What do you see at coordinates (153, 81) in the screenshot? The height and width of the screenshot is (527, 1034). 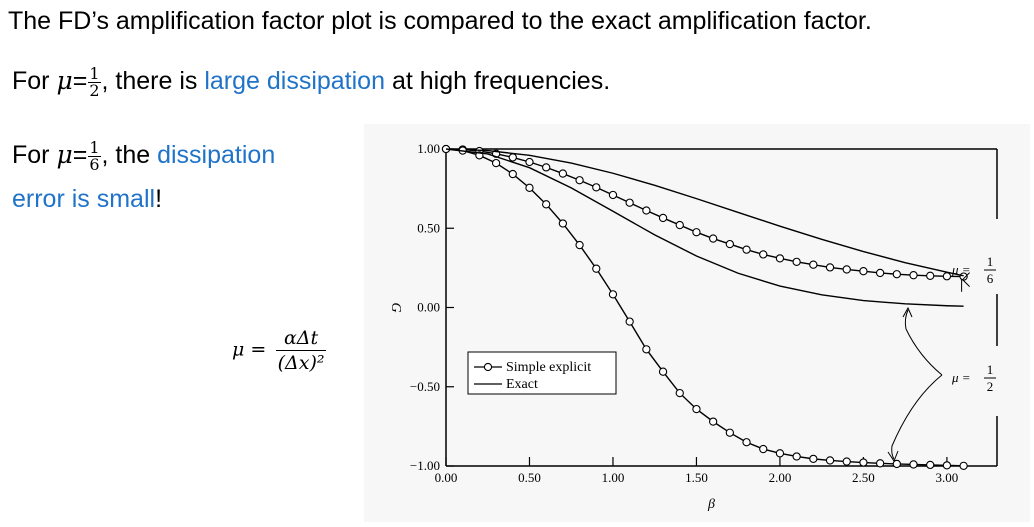 I see `line1-mid: , there is` at bounding box center [153, 81].